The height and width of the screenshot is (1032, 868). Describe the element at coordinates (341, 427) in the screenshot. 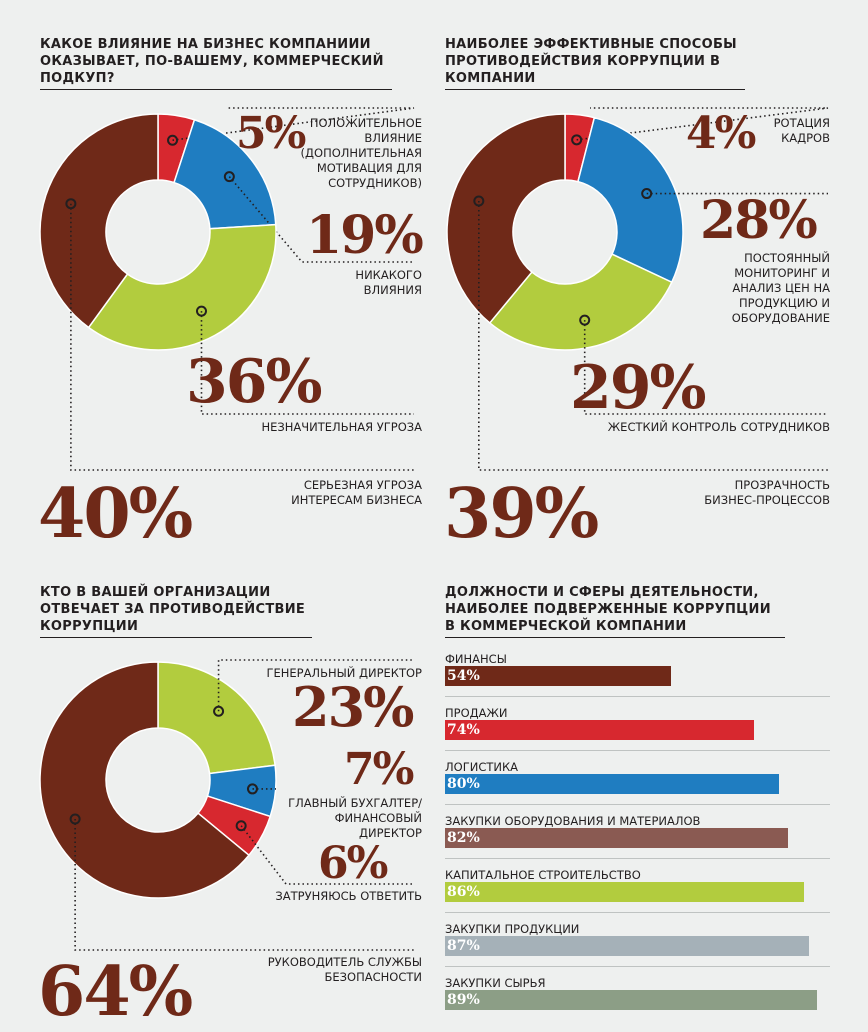

I see `chart1-slice3-label: Незначительная угроза` at that location.